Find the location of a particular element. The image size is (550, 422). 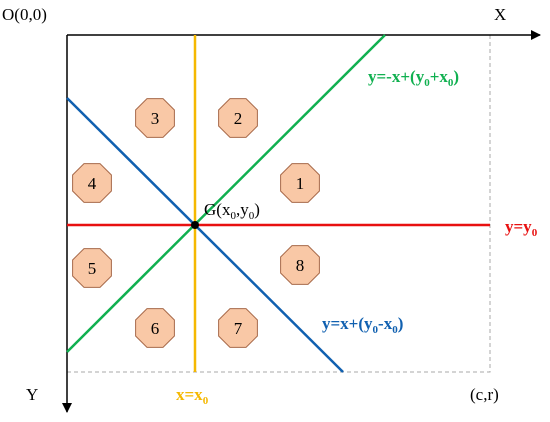

region-label: 5 is located at coordinates (92, 268).